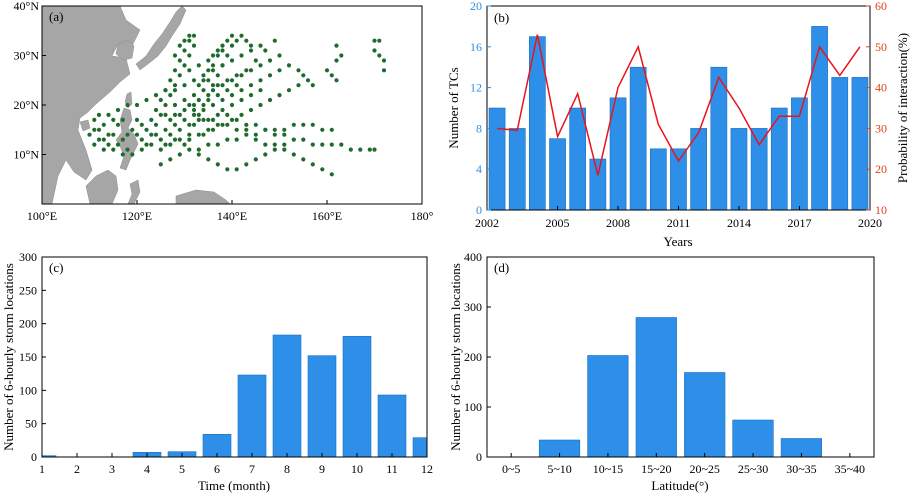  I want to click on panel-c-ylabel: Number of 6-hourly storm locations, so click(8, 357).